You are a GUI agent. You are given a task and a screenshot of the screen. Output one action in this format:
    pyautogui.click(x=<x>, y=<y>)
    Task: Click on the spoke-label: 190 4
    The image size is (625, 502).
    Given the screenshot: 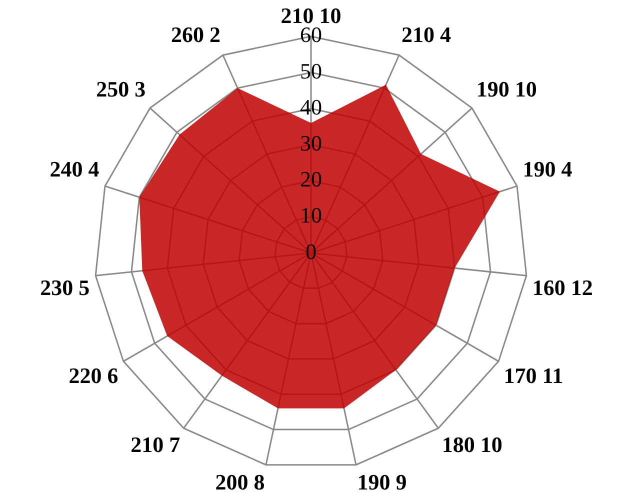 What is the action you would take?
    pyautogui.click(x=547, y=169)
    